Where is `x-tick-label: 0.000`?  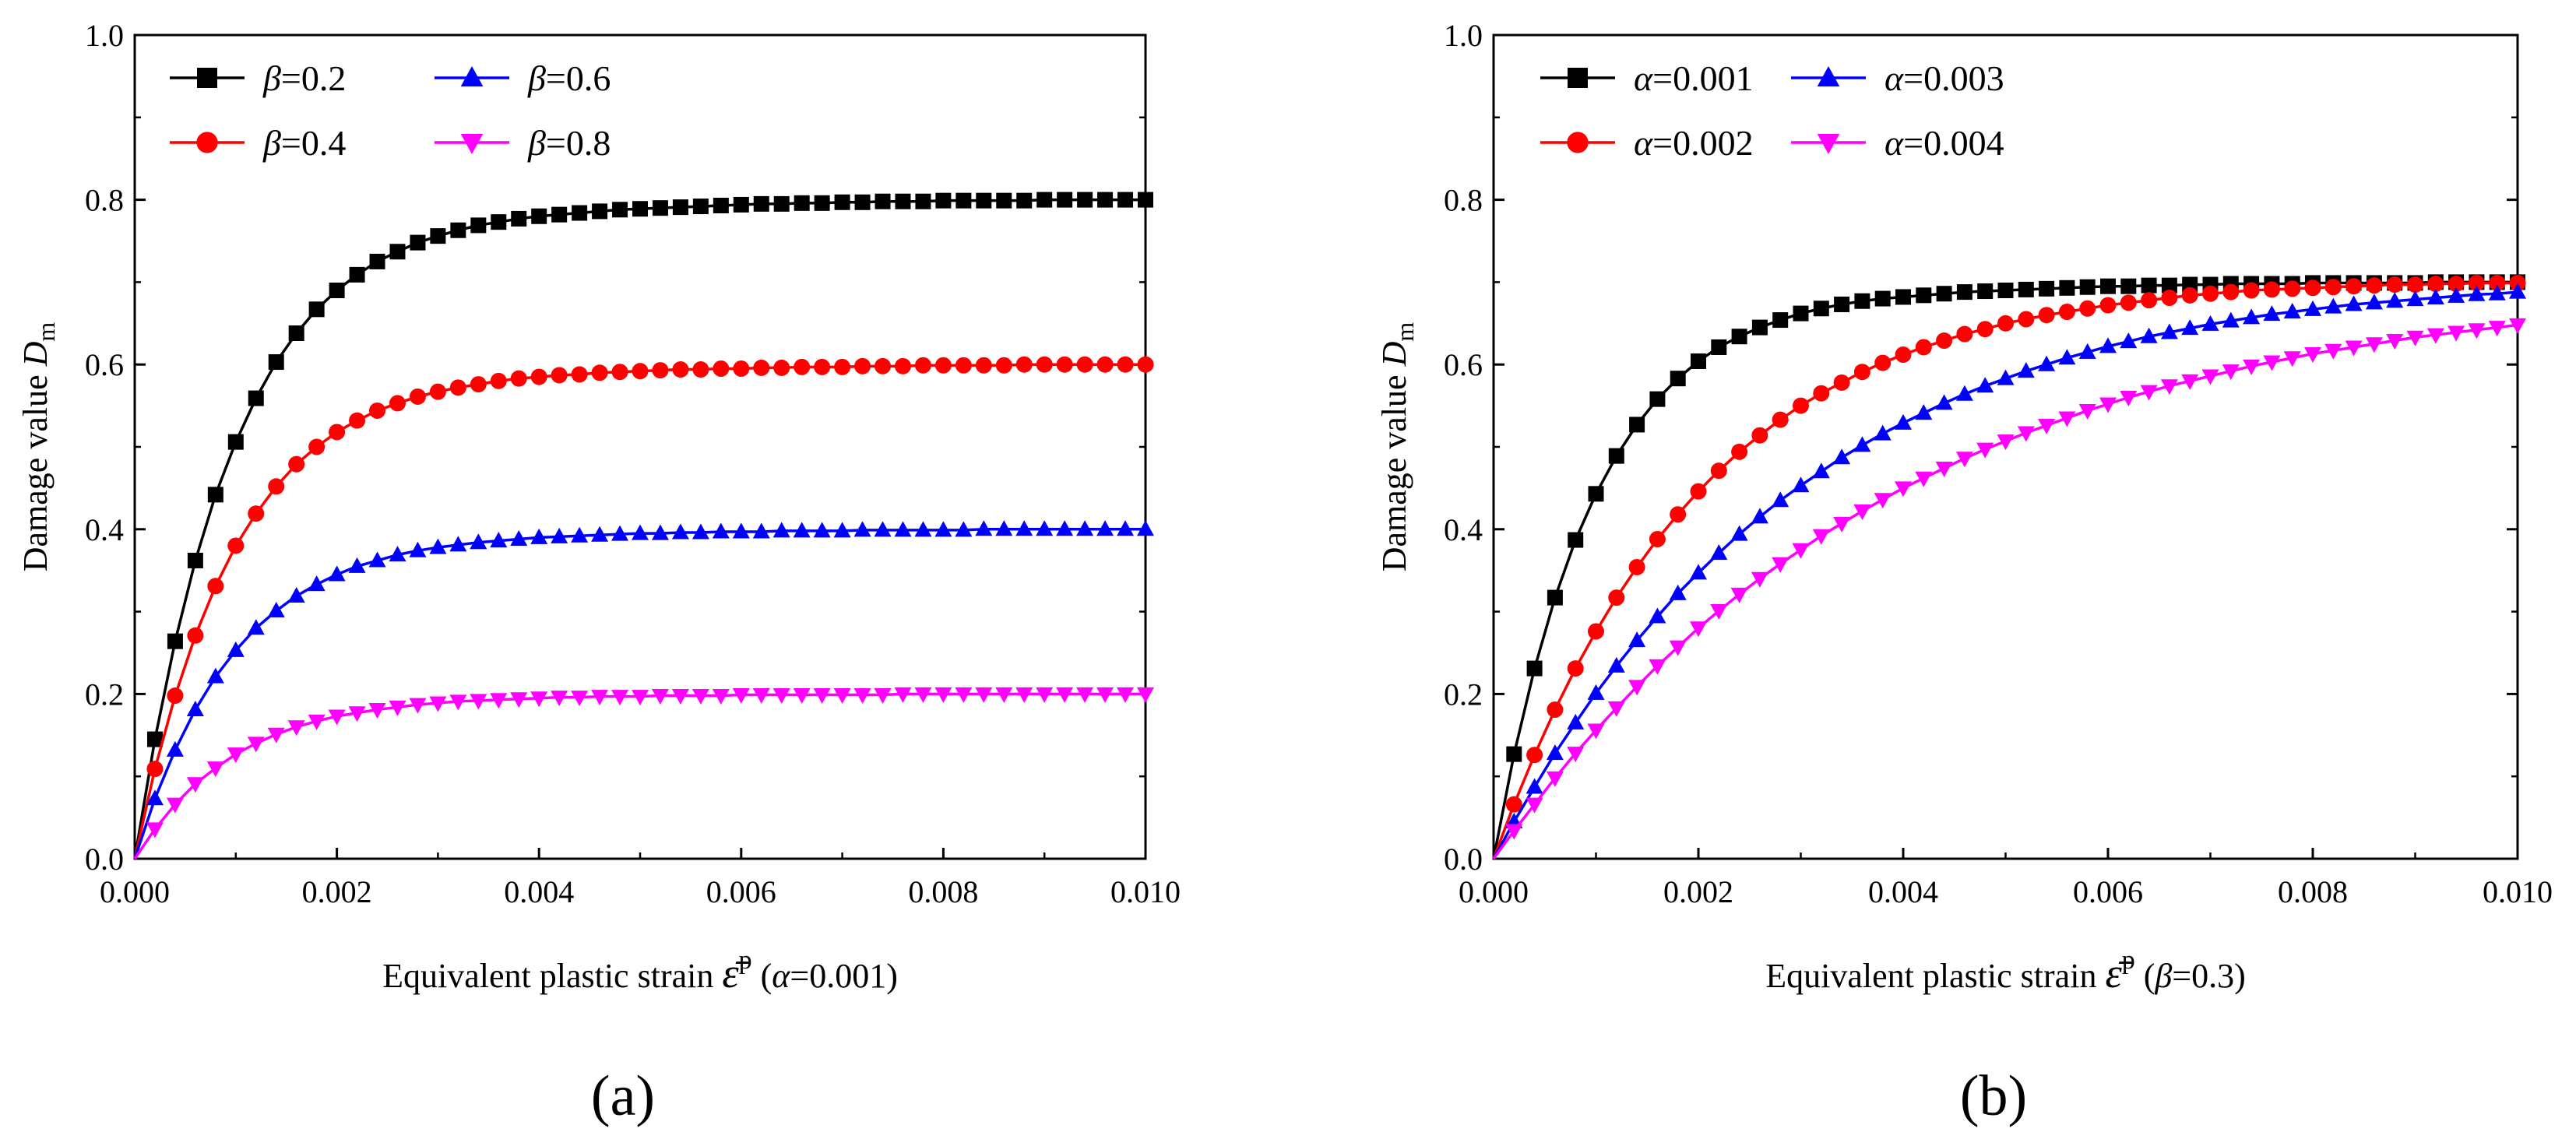 x-tick-label: 0.000 is located at coordinates (135, 892).